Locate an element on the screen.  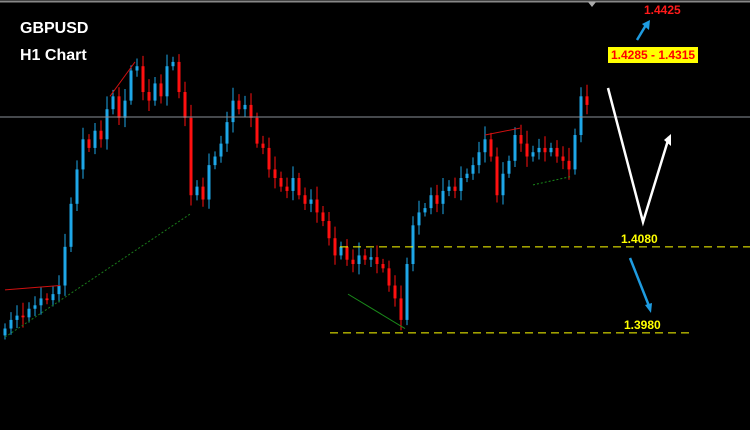
level-label-2: 1.3980 is located at coordinates (642, 325).